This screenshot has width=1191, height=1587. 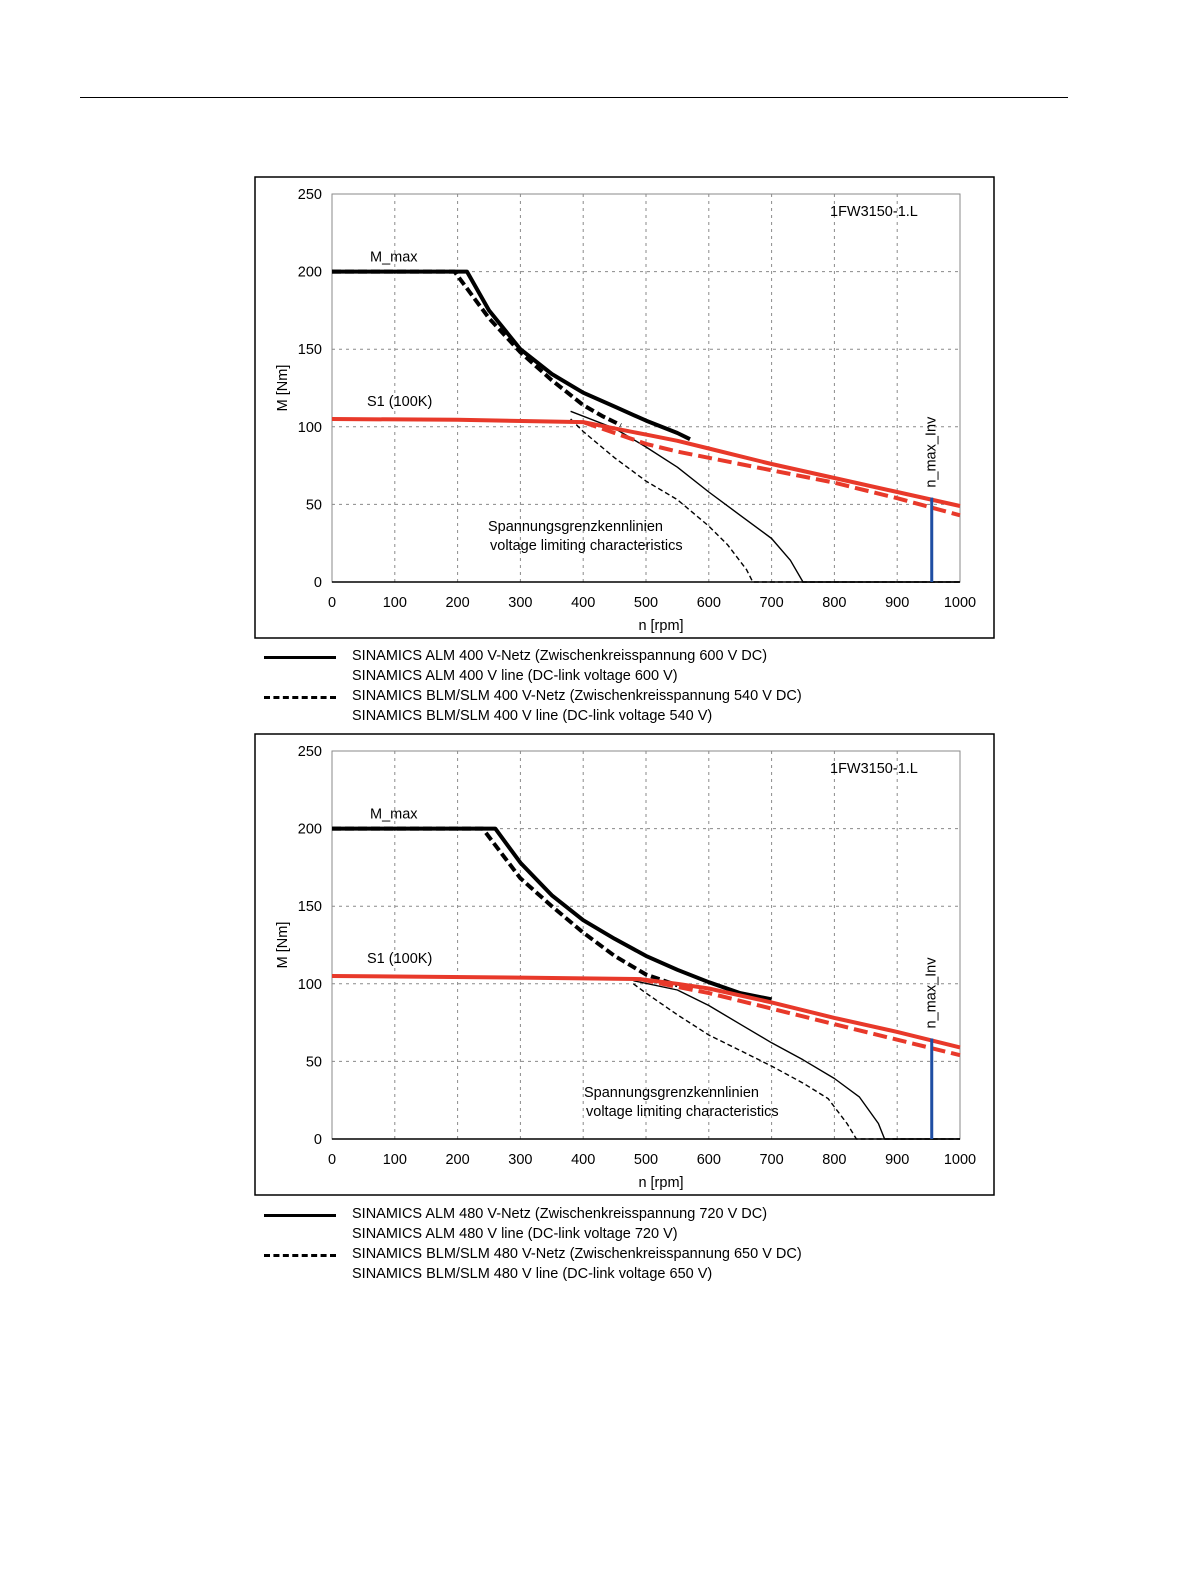 I want to click on header-rule, so click(x=574, y=97).